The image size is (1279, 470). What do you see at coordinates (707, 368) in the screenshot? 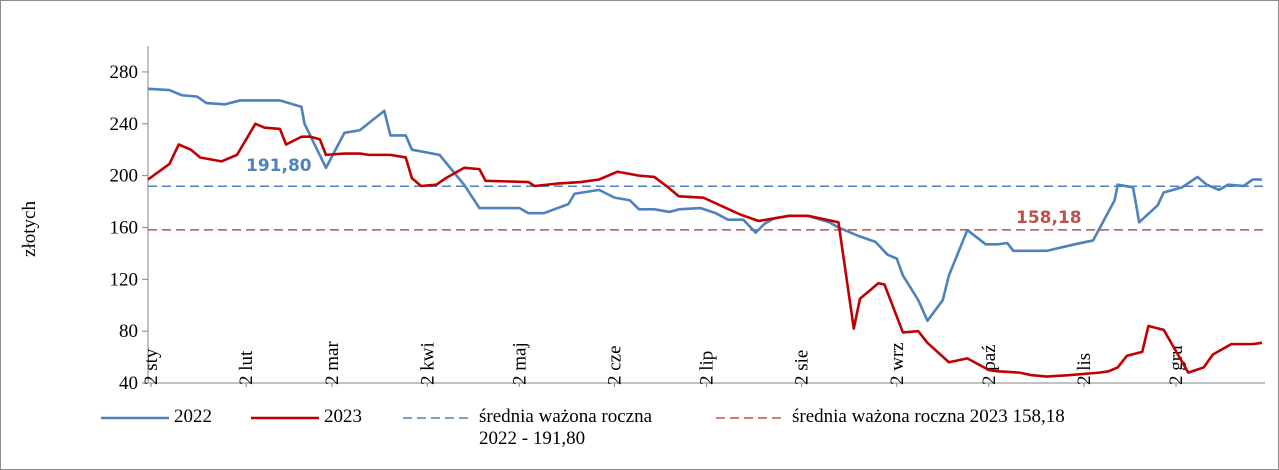
I see `x-tick-label: 2 lip` at bounding box center [707, 368].